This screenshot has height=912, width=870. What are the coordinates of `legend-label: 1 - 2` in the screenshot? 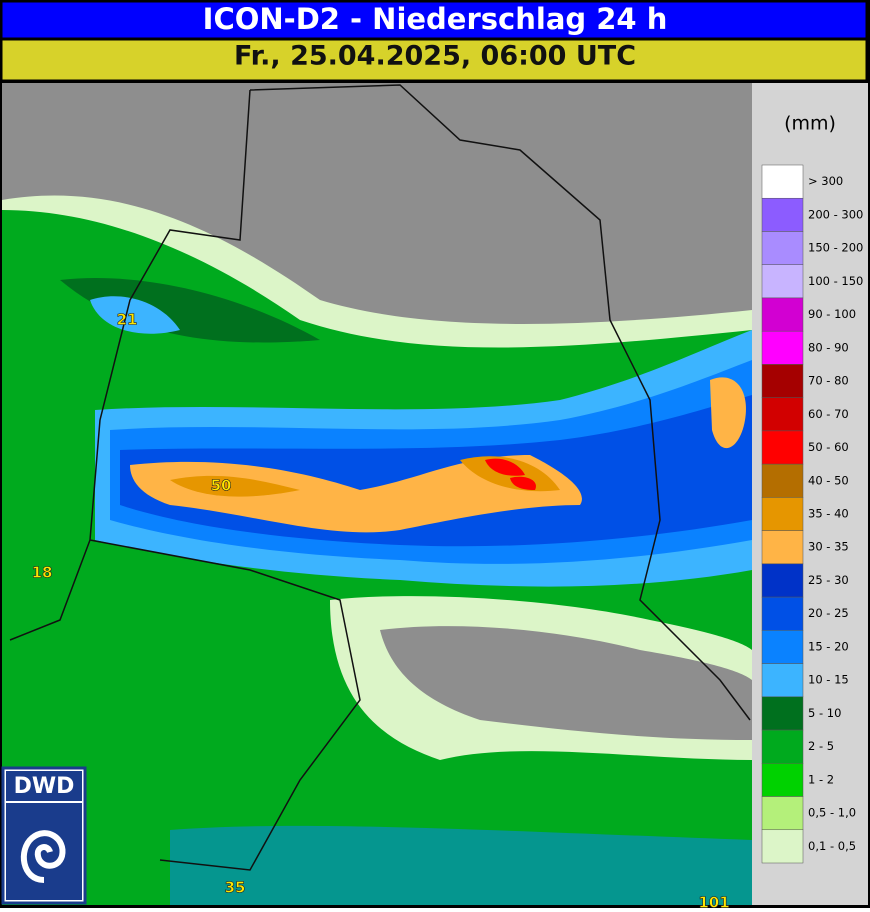 It's located at (821, 779).